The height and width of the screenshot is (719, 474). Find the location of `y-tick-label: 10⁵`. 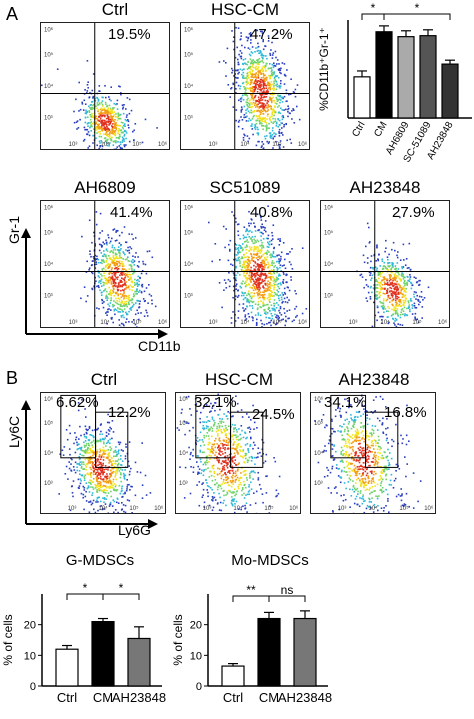

y-tick-label: 10⁵ is located at coordinates (189, 55).